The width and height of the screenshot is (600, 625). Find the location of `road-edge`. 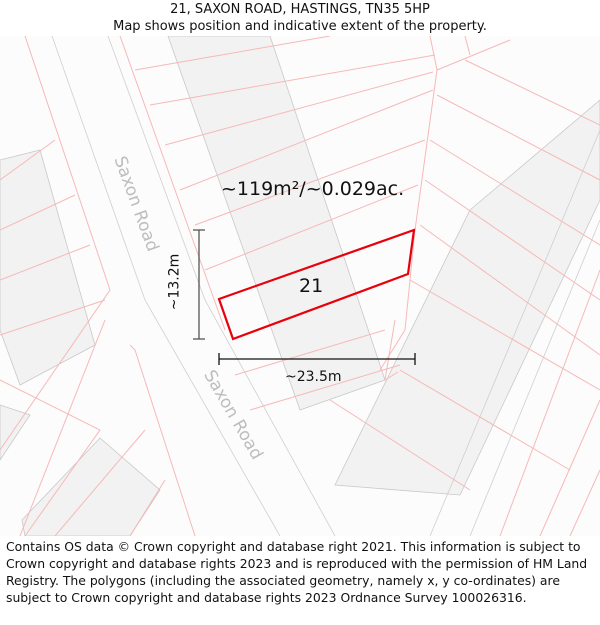

road-edge is located at coordinates (534, 377).